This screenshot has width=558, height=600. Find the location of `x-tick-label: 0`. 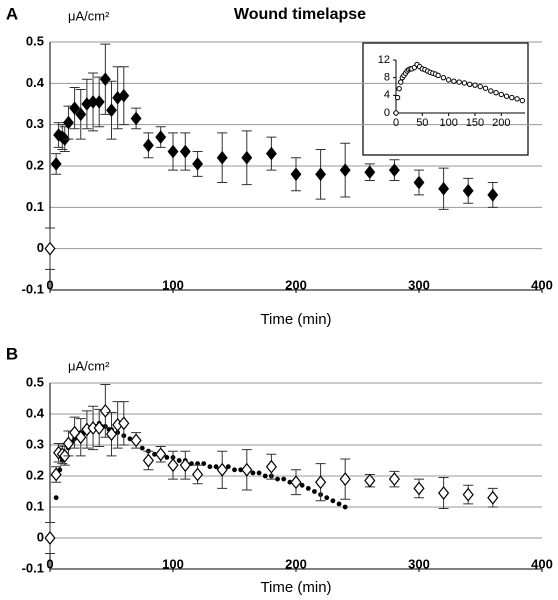

x-tick-label: 0 is located at coordinates (396, 123).